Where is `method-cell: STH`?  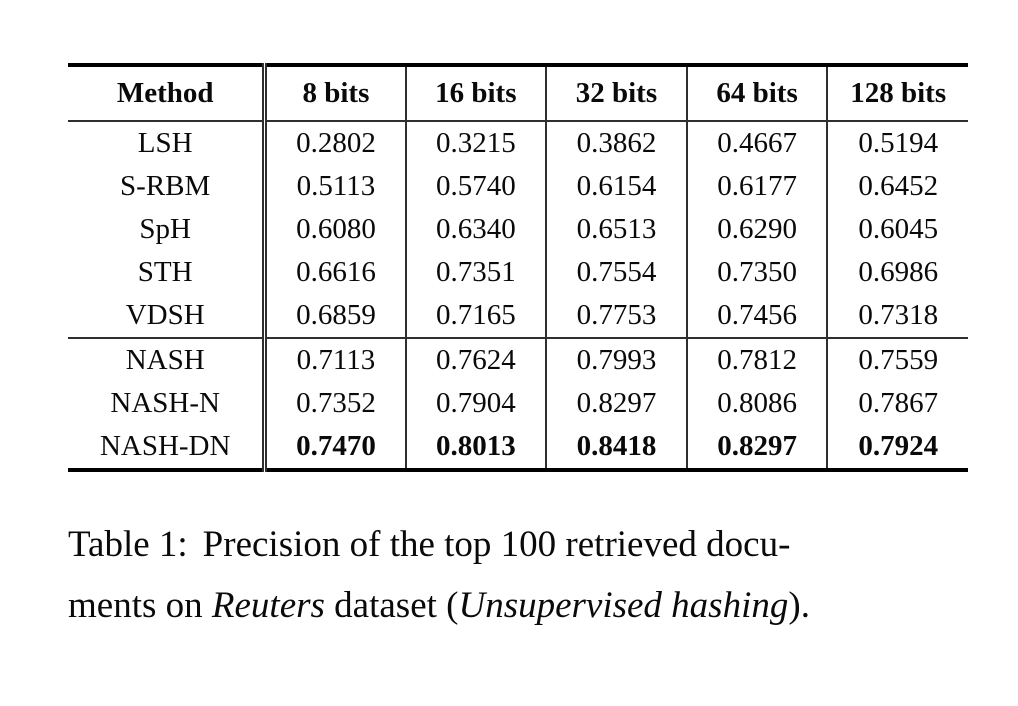
method-cell: STH is located at coordinates (168, 272).